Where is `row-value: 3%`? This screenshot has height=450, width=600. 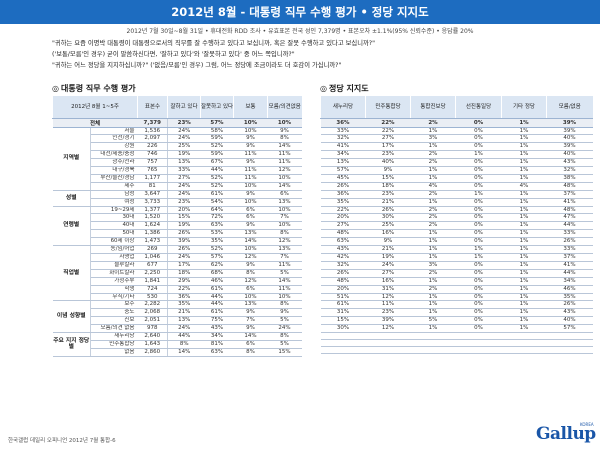 row-value: 3% is located at coordinates (433, 139).